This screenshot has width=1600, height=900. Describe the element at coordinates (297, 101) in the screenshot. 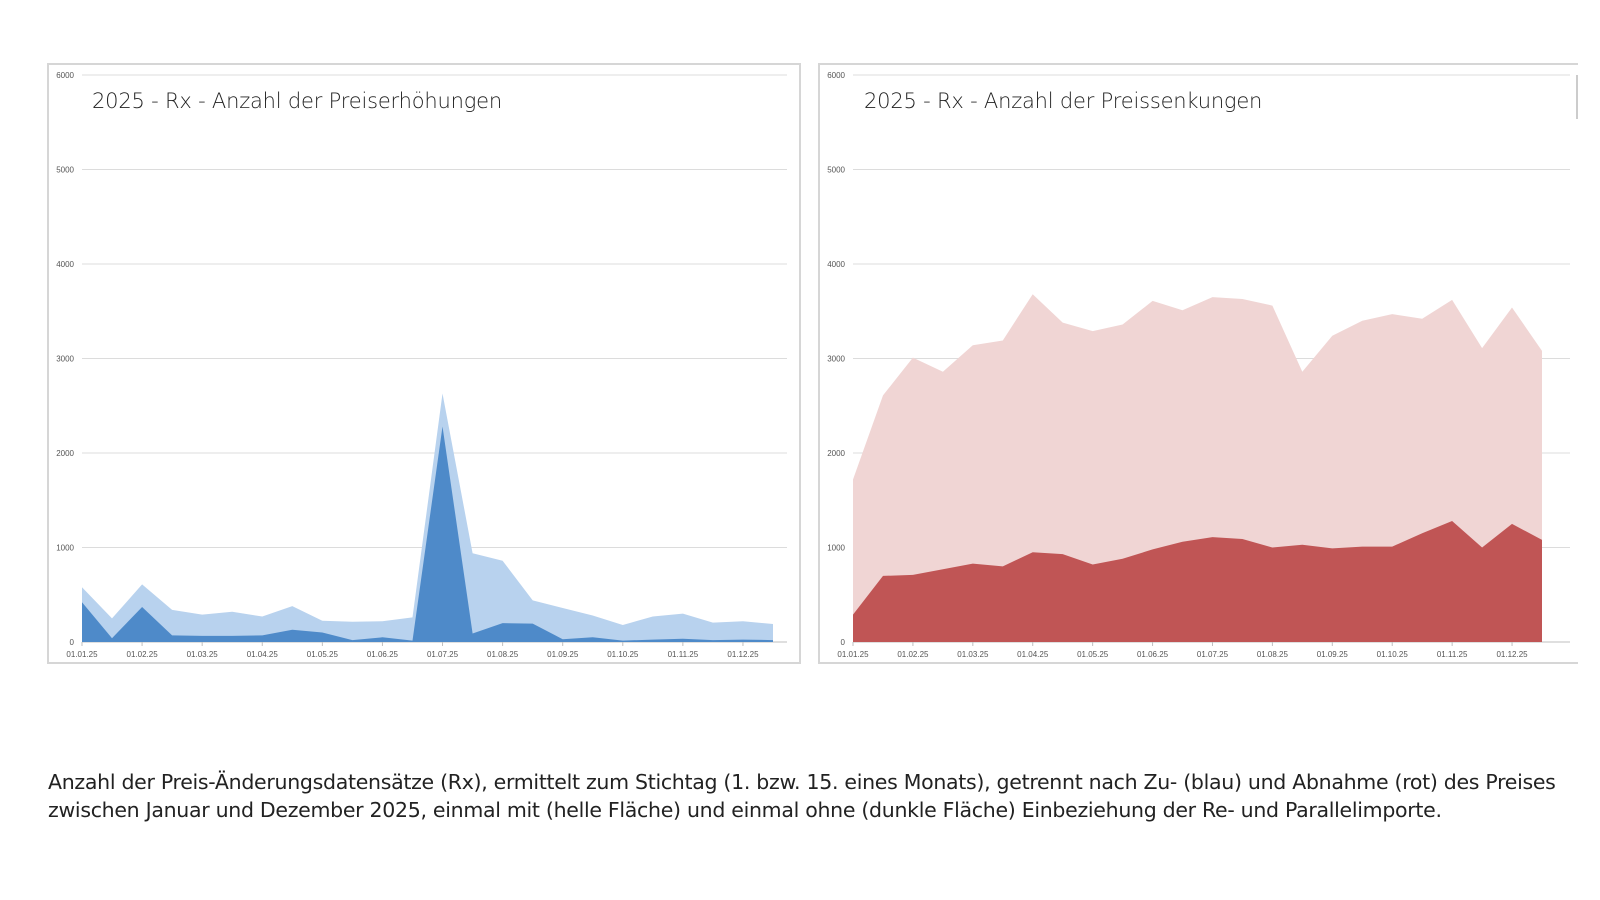

I see `chart-title: 2025 - Rx - Anzahl der Preiserhöhungen` at that location.